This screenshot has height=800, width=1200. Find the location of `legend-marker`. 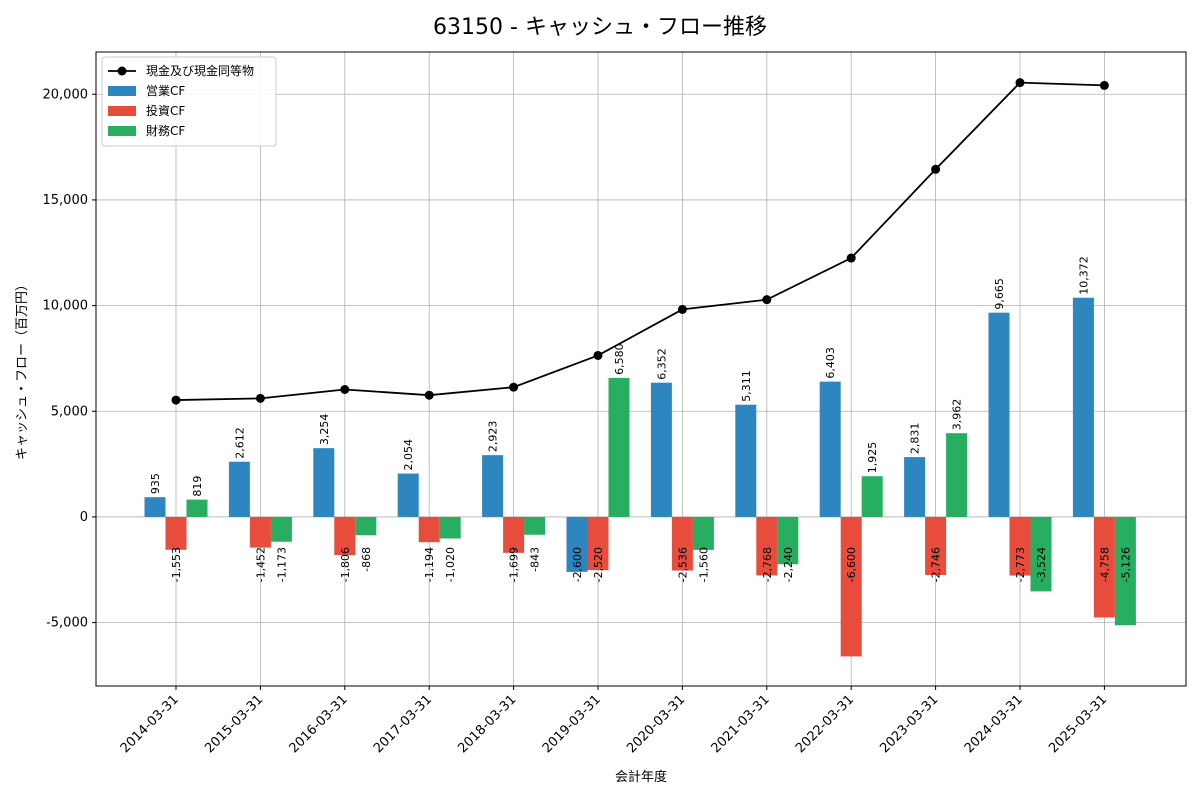

legend-marker is located at coordinates (122, 71).